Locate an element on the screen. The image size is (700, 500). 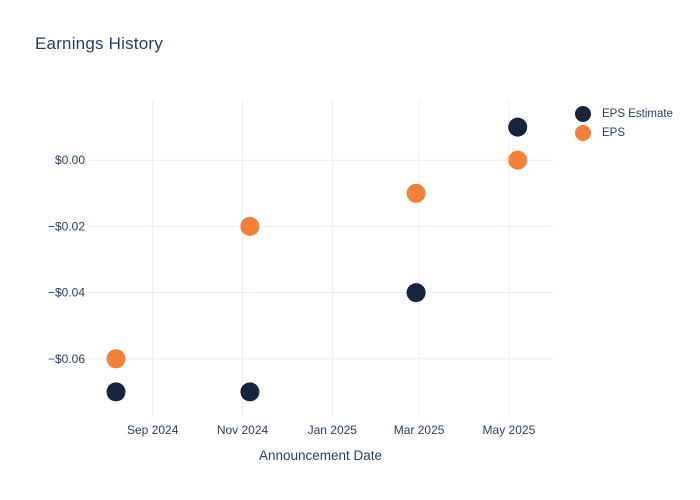
x-tick-label: Mar 2025 is located at coordinates (419, 430).